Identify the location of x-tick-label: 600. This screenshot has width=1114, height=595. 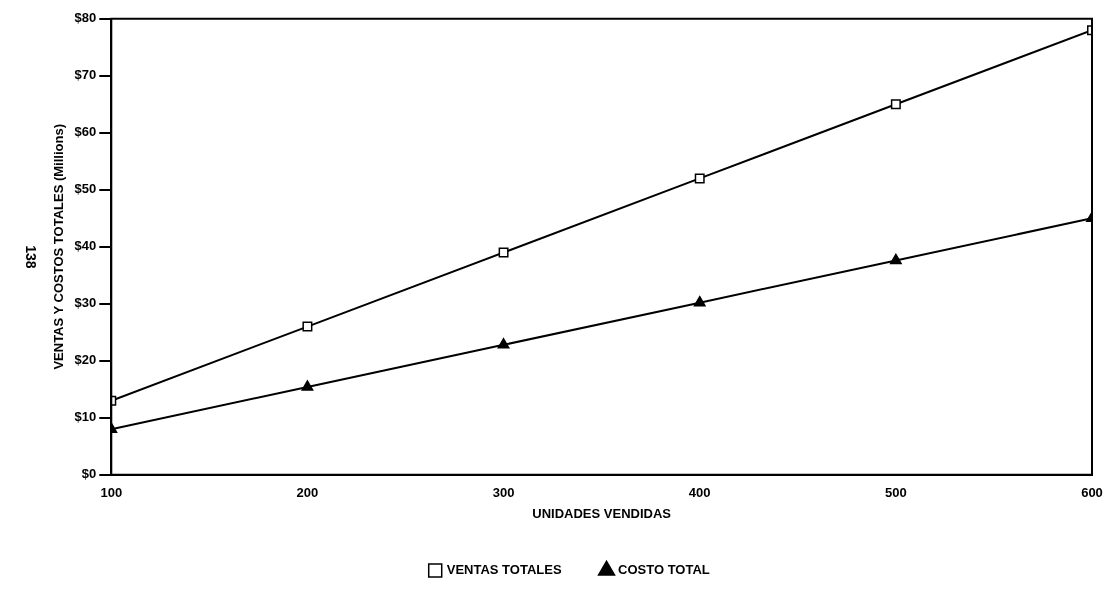
(1092, 493).